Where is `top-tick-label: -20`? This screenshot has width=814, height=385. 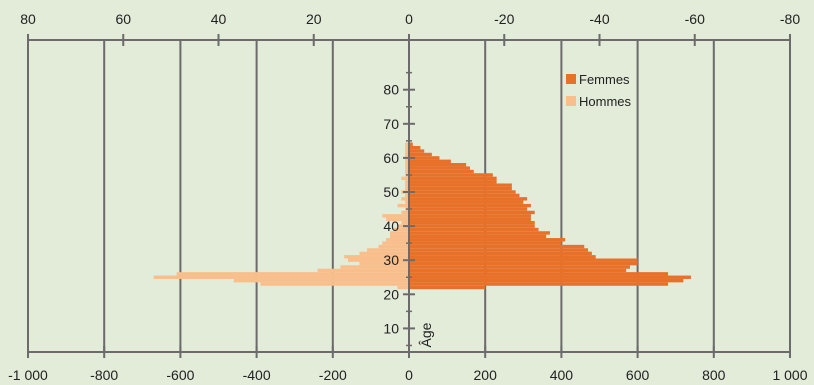
top-tick-label: -20 is located at coordinates (504, 19).